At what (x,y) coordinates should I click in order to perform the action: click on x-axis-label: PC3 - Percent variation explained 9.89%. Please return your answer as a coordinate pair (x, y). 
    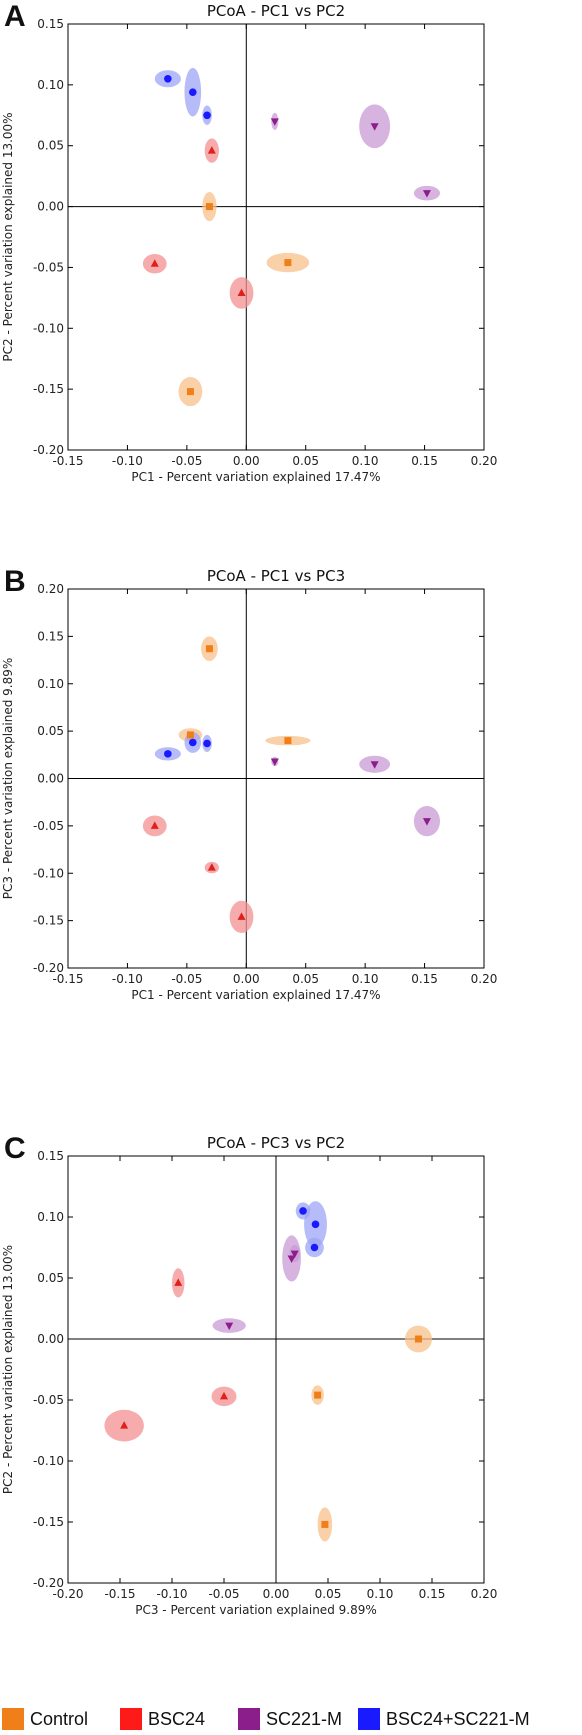
    Looking at the image, I should click on (256, 1610).